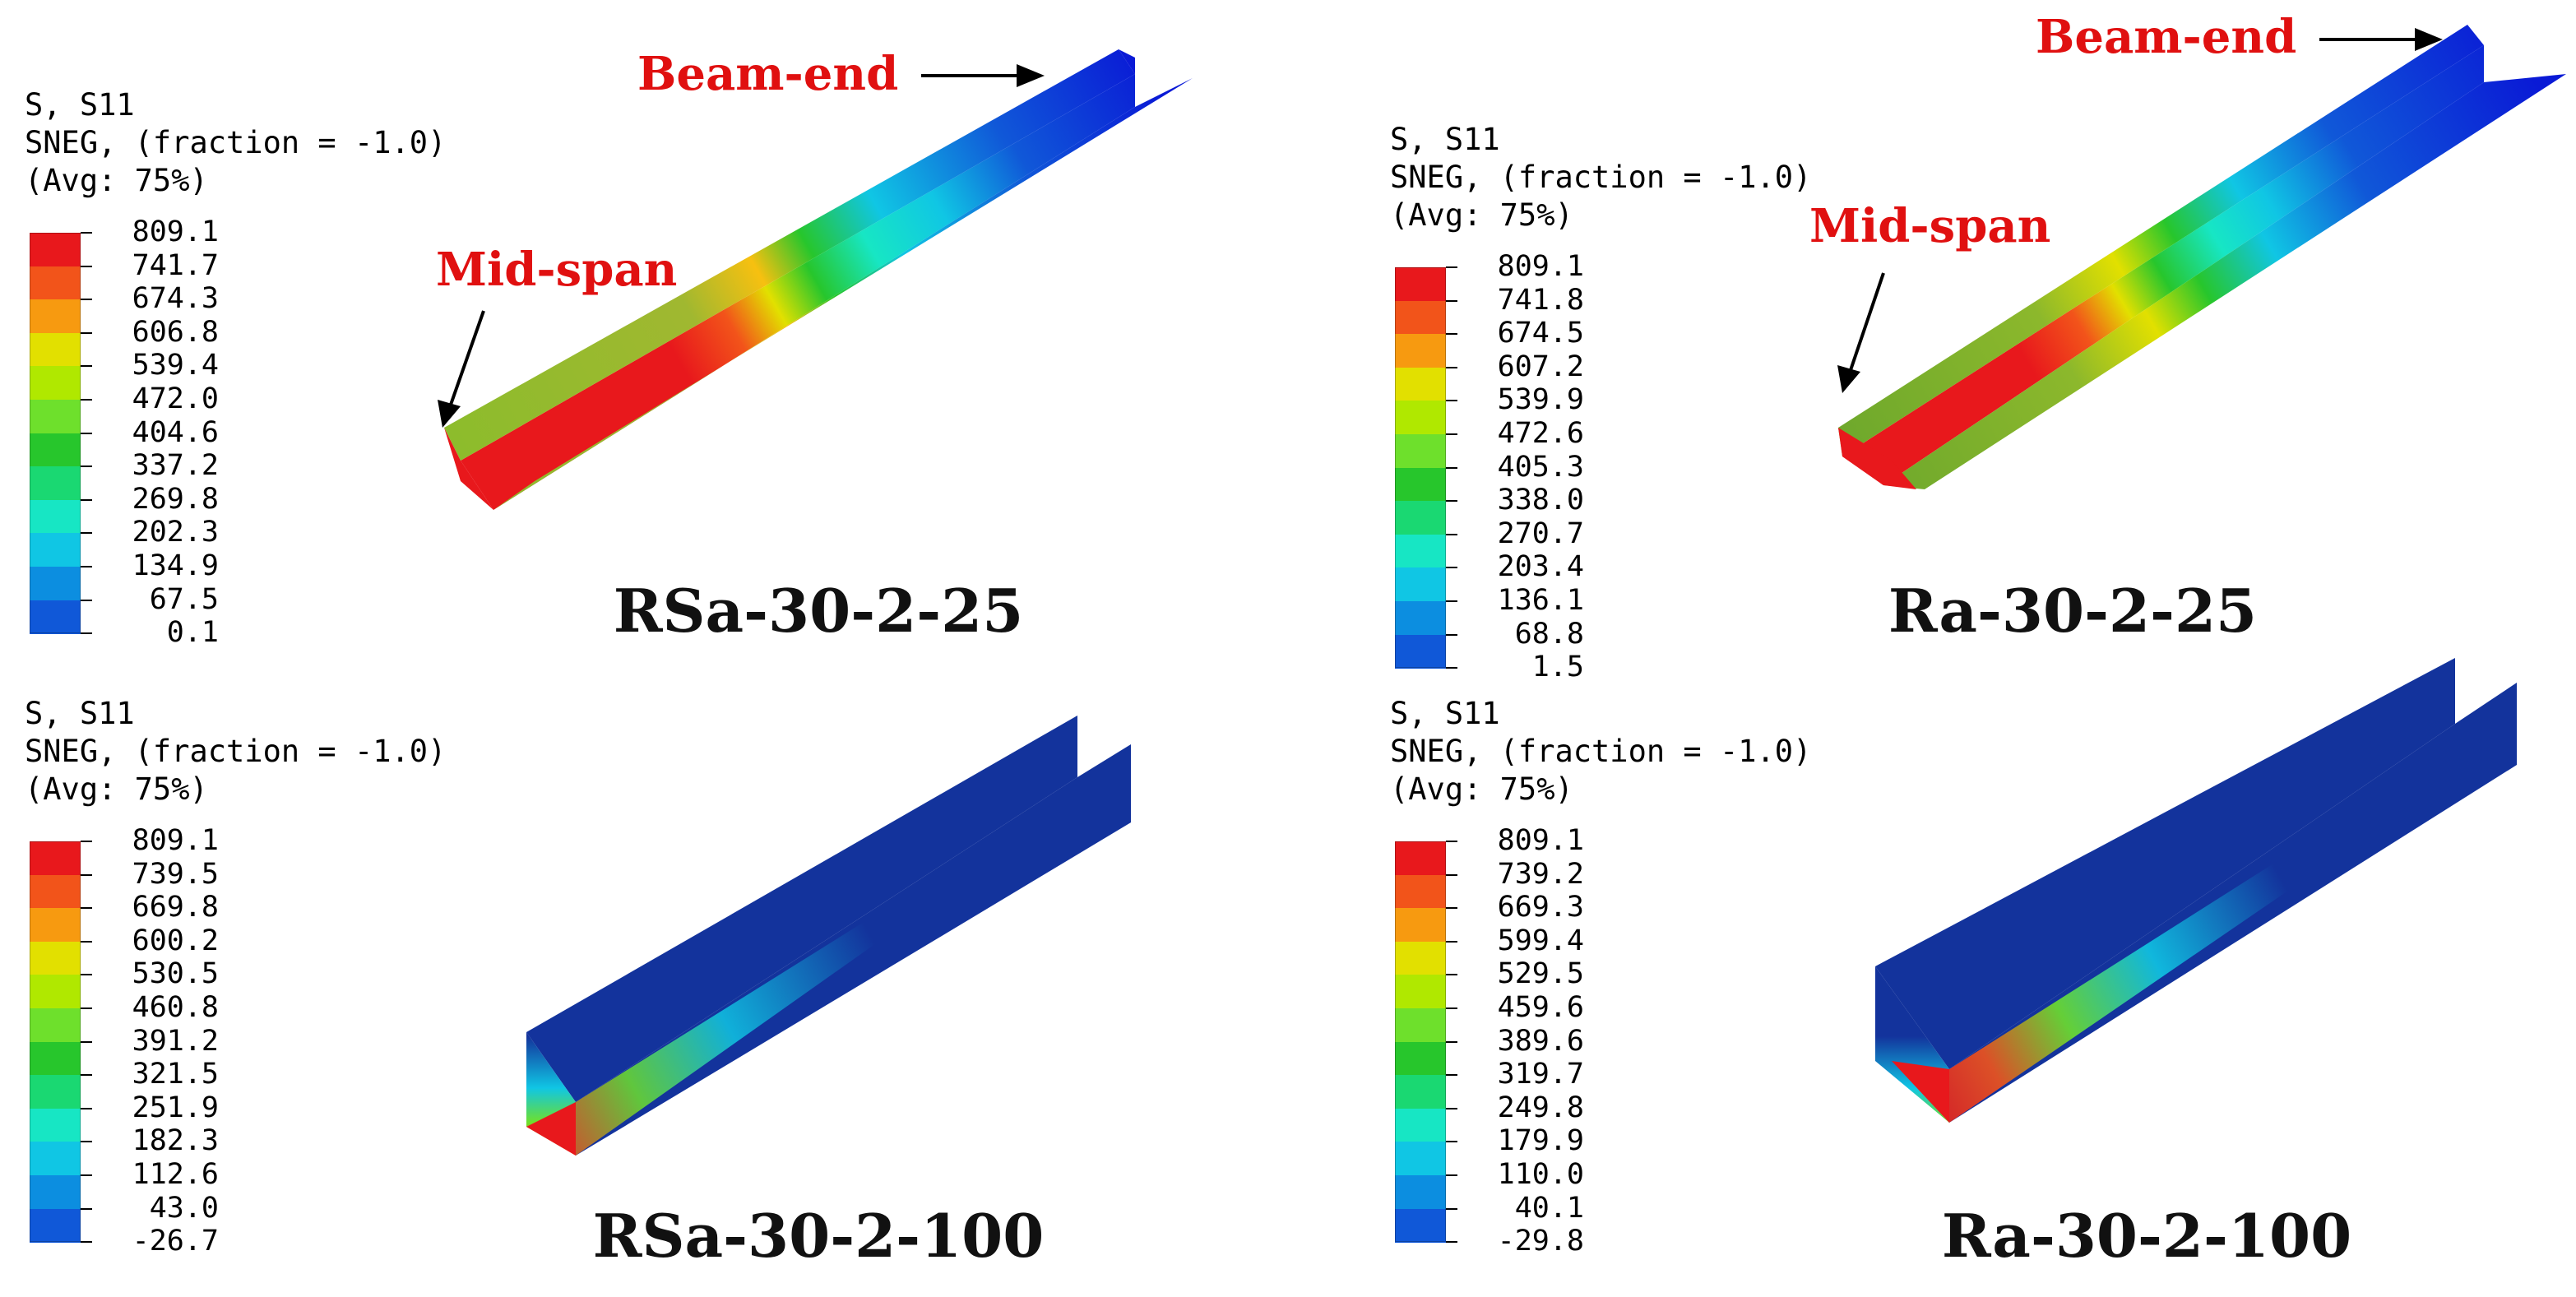 This screenshot has width=2576, height=1297. What do you see at coordinates (176, 432) in the screenshot?
I see `legend-tick-label: 404.6` at bounding box center [176, 432].